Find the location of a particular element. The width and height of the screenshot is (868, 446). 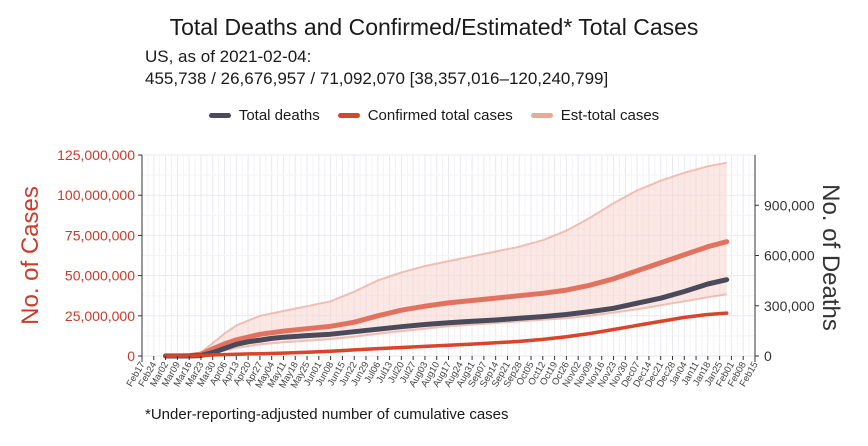

legend-item-deaths: Total deaths is located at coordinates (264, 115).